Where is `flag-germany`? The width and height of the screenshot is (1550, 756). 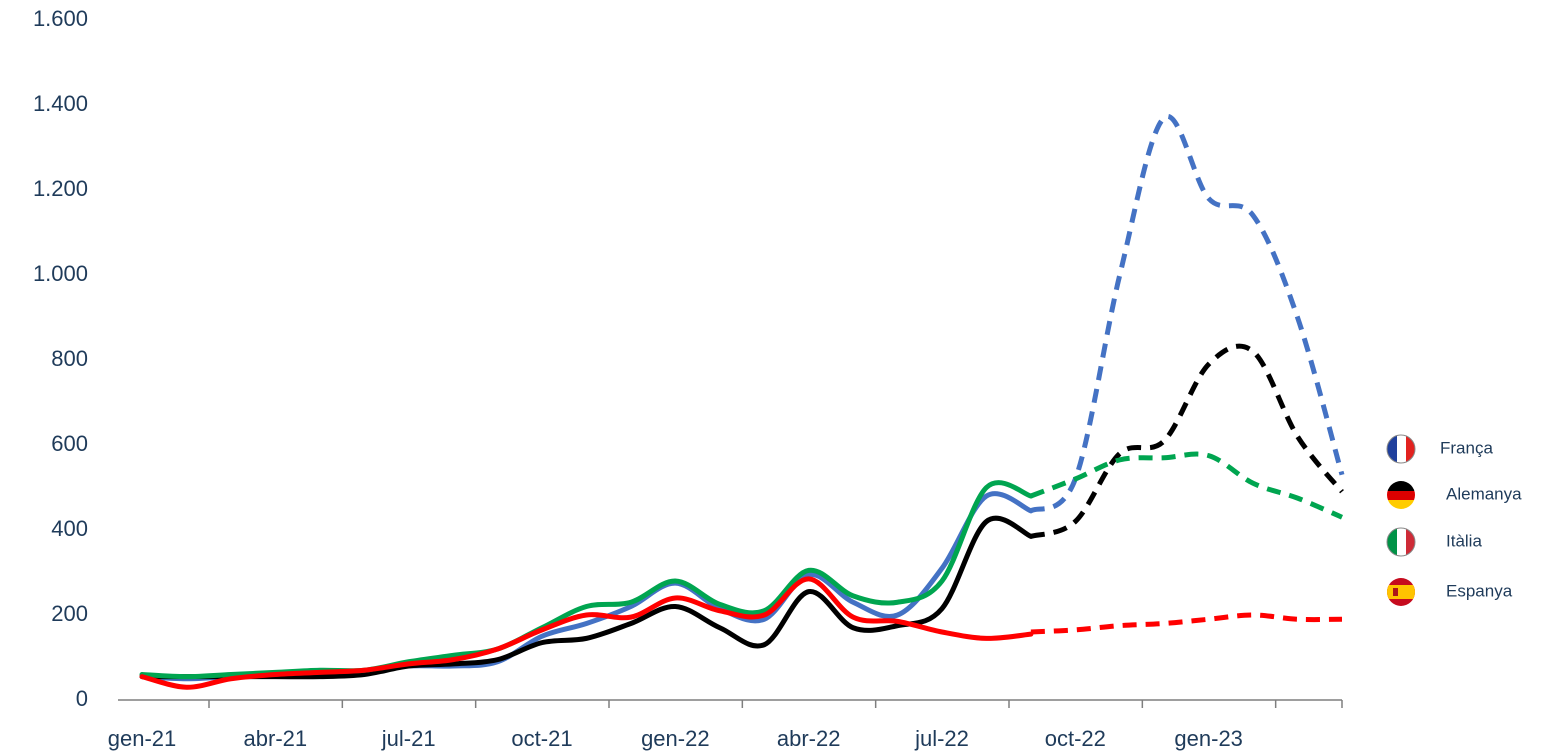
flag-germany is located at coordinates (1401, 495).